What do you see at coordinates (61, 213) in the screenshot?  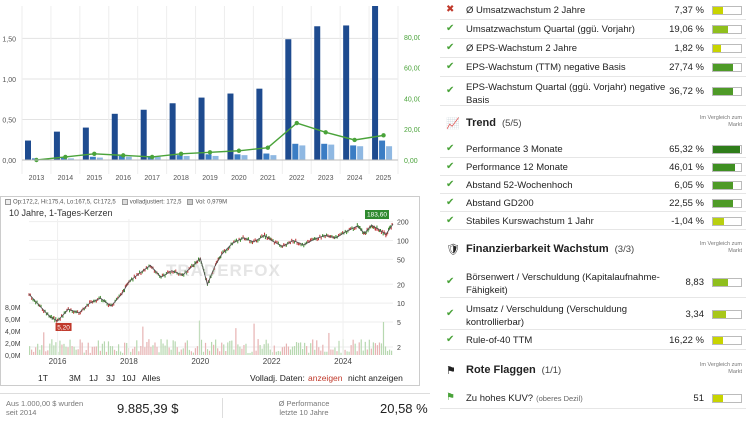 I see `price-chart-title: 10 Jahre, 1-Tages-Kerzen` at bounding box center [61, 213].